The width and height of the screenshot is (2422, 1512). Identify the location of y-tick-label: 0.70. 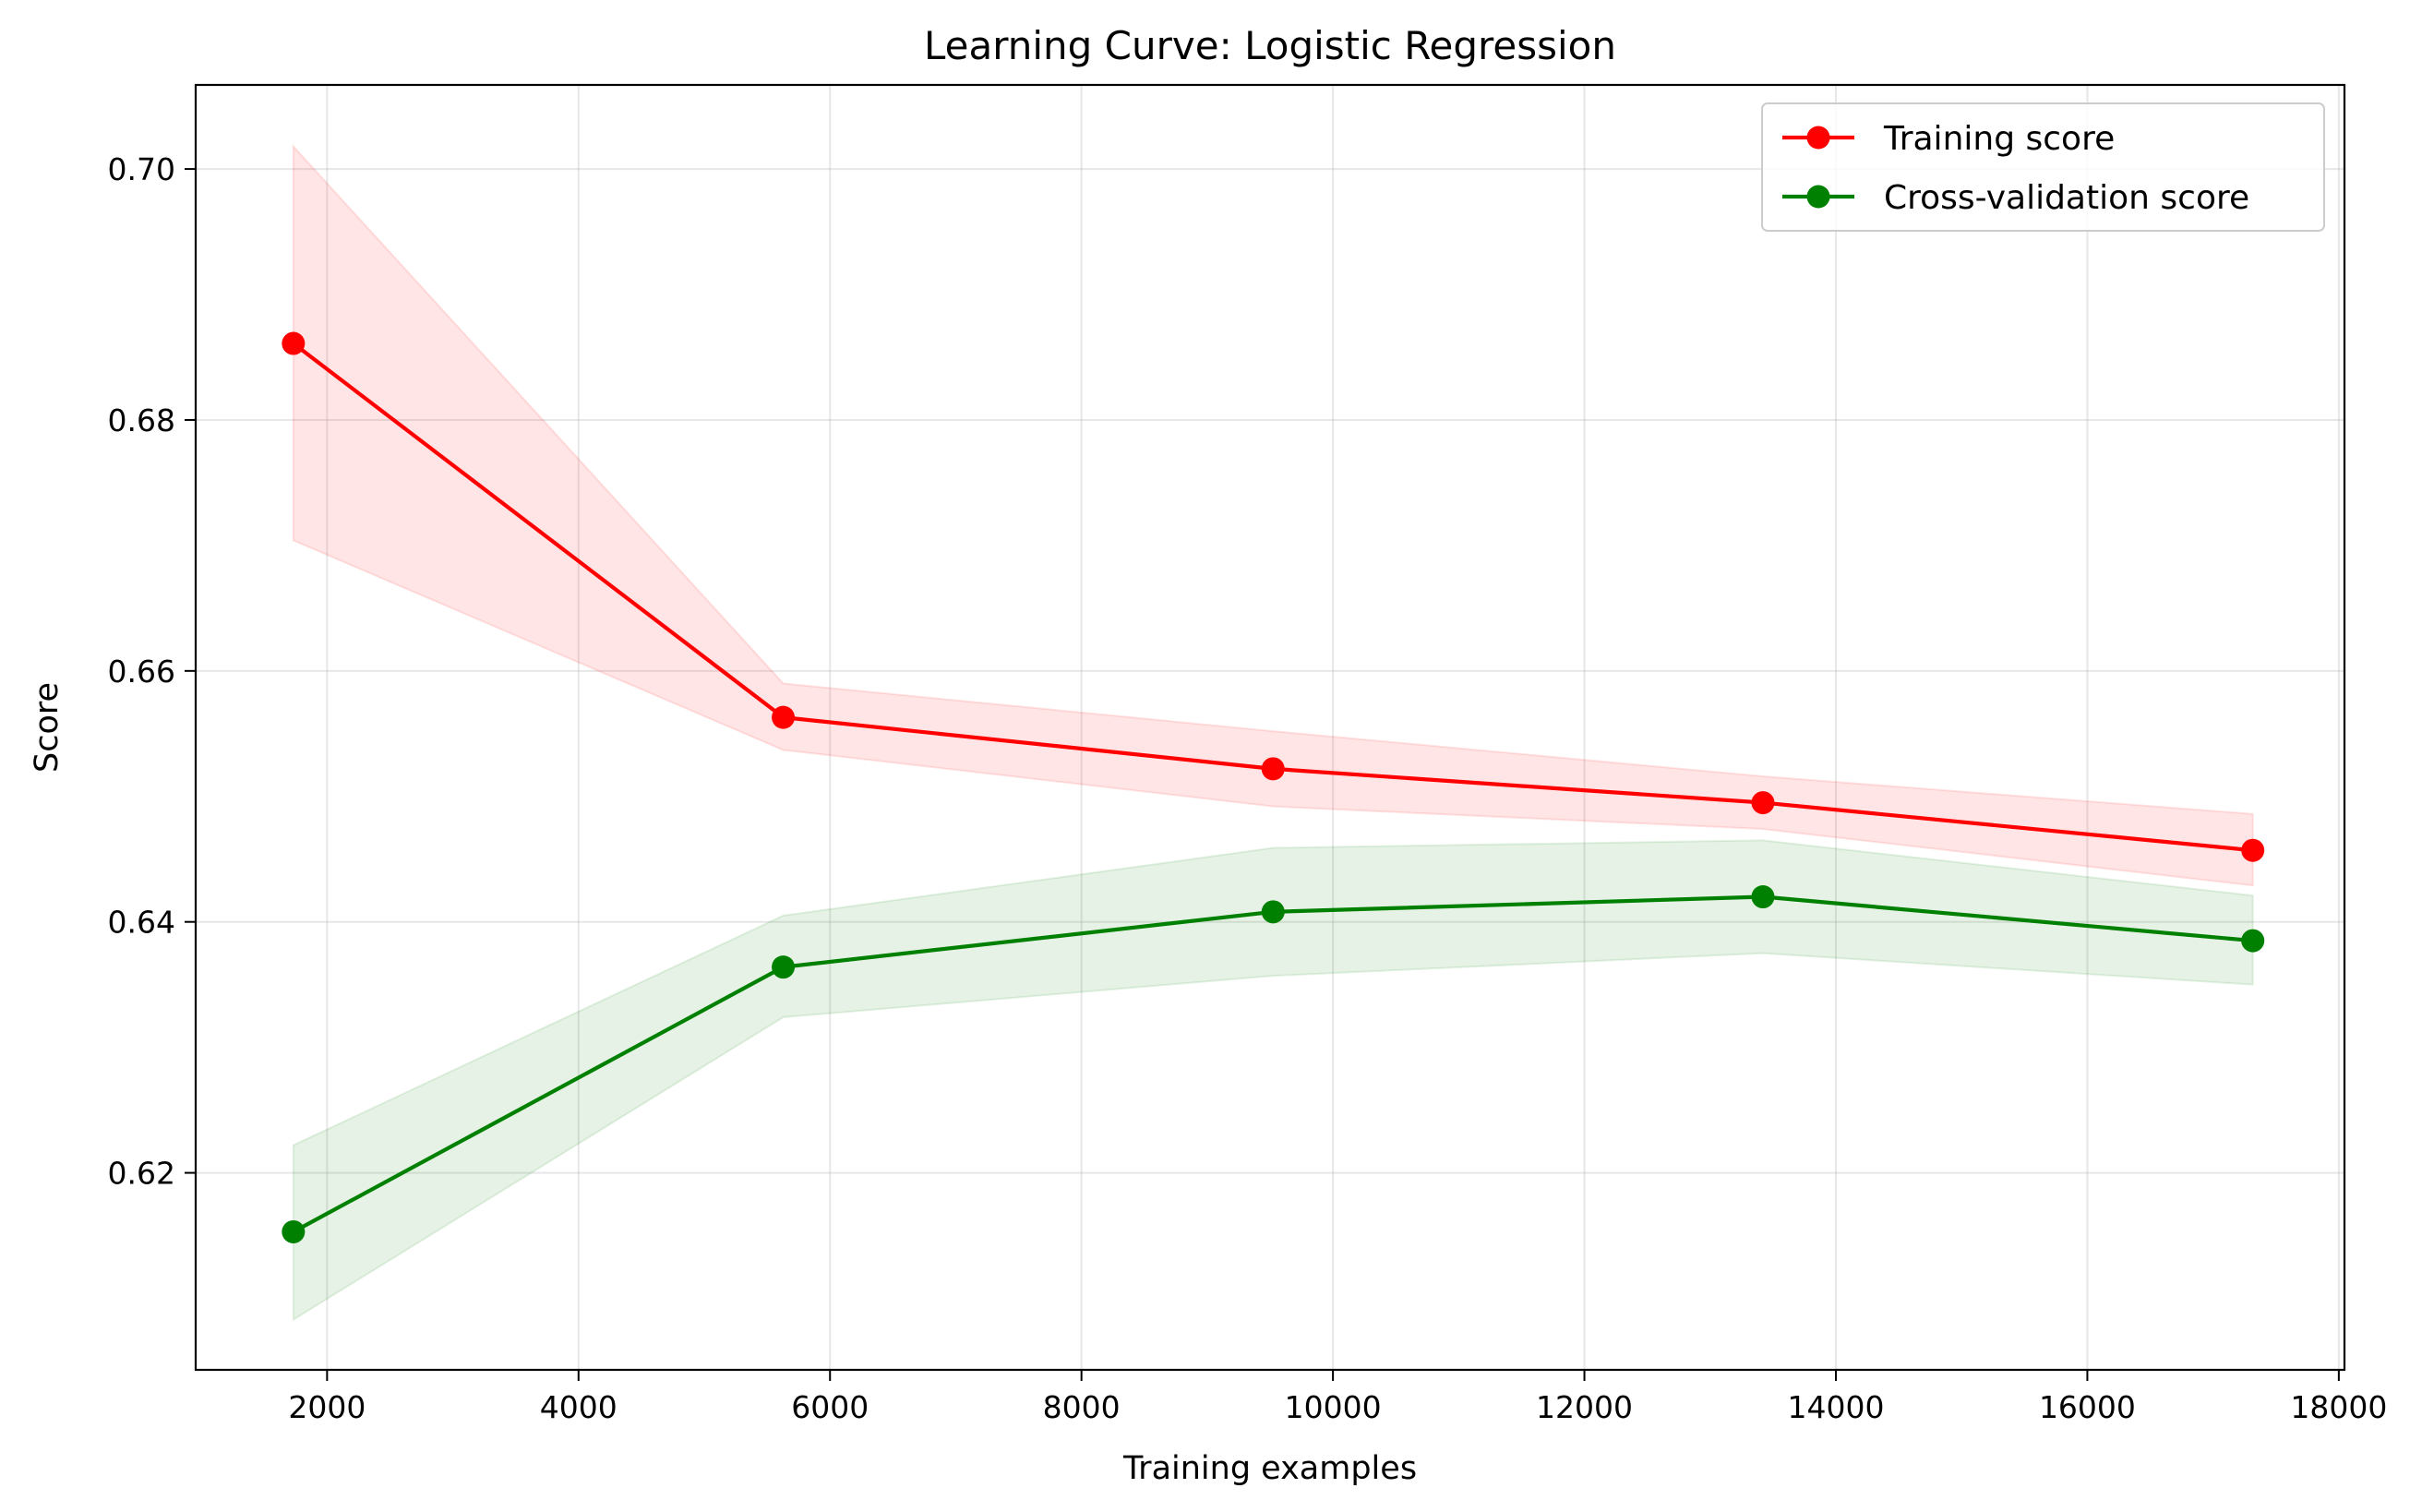
(141, 169).